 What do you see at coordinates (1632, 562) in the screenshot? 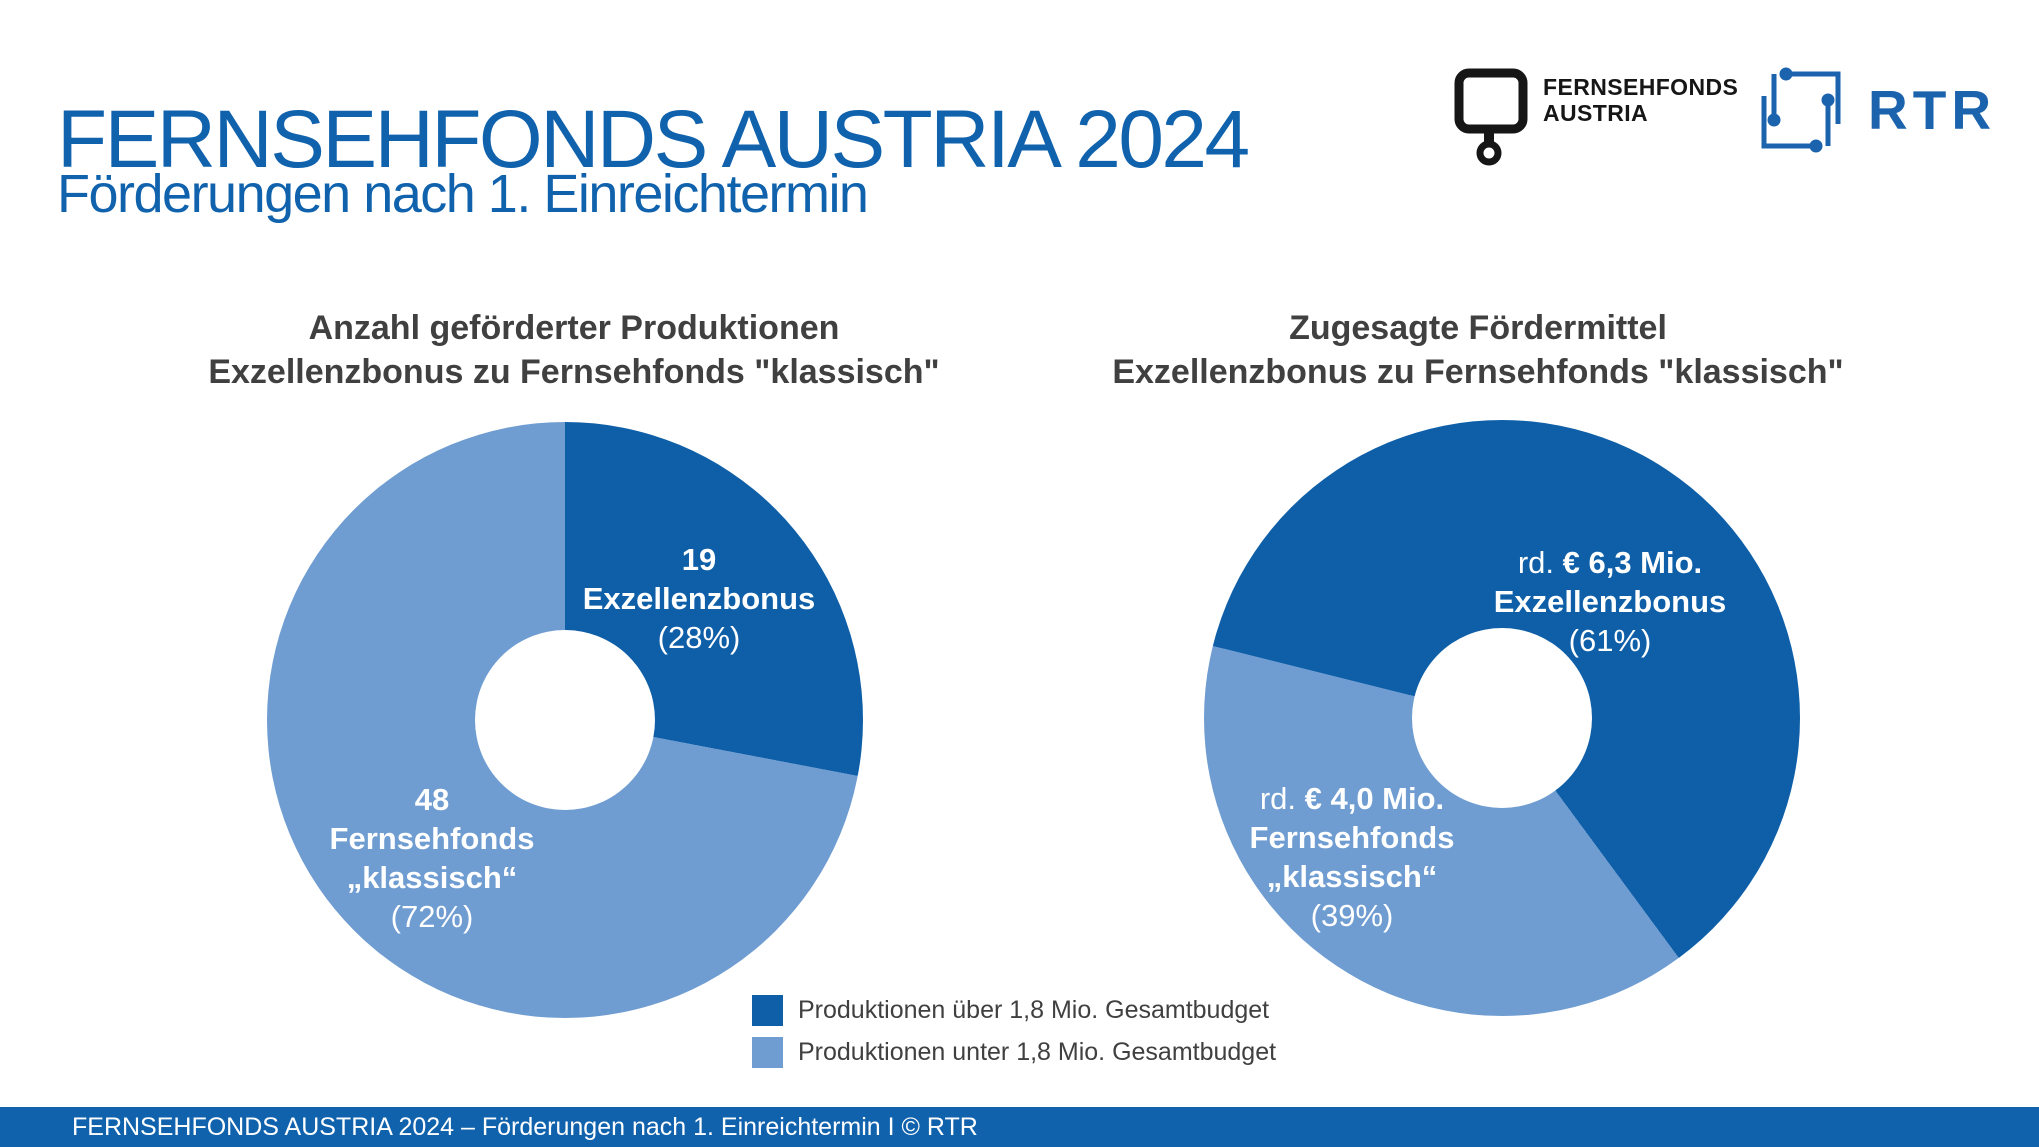
I see `slice-value: € 6,3 Mio.` at bounding box center [1632, 562].